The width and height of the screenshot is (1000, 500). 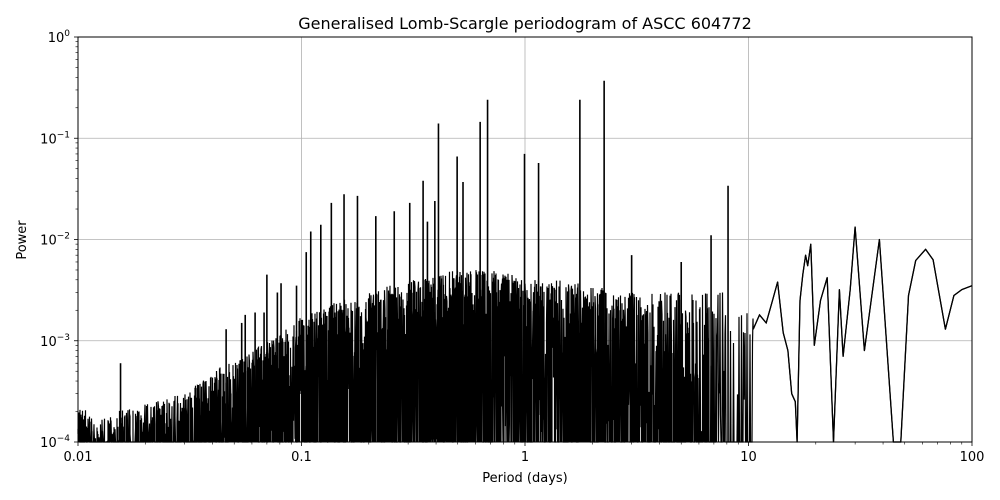 What do you see at coordinates (78, 457) in the screenshot?
I see `x-tick-label: 0.01` at bounding box center [78, 457].